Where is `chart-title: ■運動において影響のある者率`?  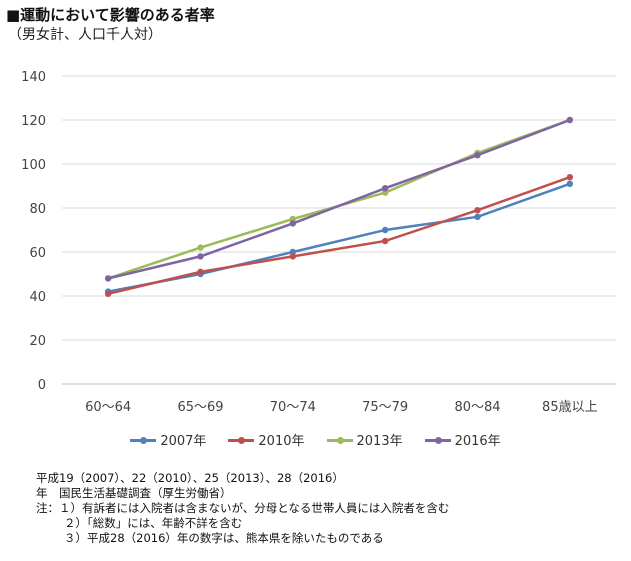
chart-title: ■運動において影響のある者率 is located at coordinates (110, 15).